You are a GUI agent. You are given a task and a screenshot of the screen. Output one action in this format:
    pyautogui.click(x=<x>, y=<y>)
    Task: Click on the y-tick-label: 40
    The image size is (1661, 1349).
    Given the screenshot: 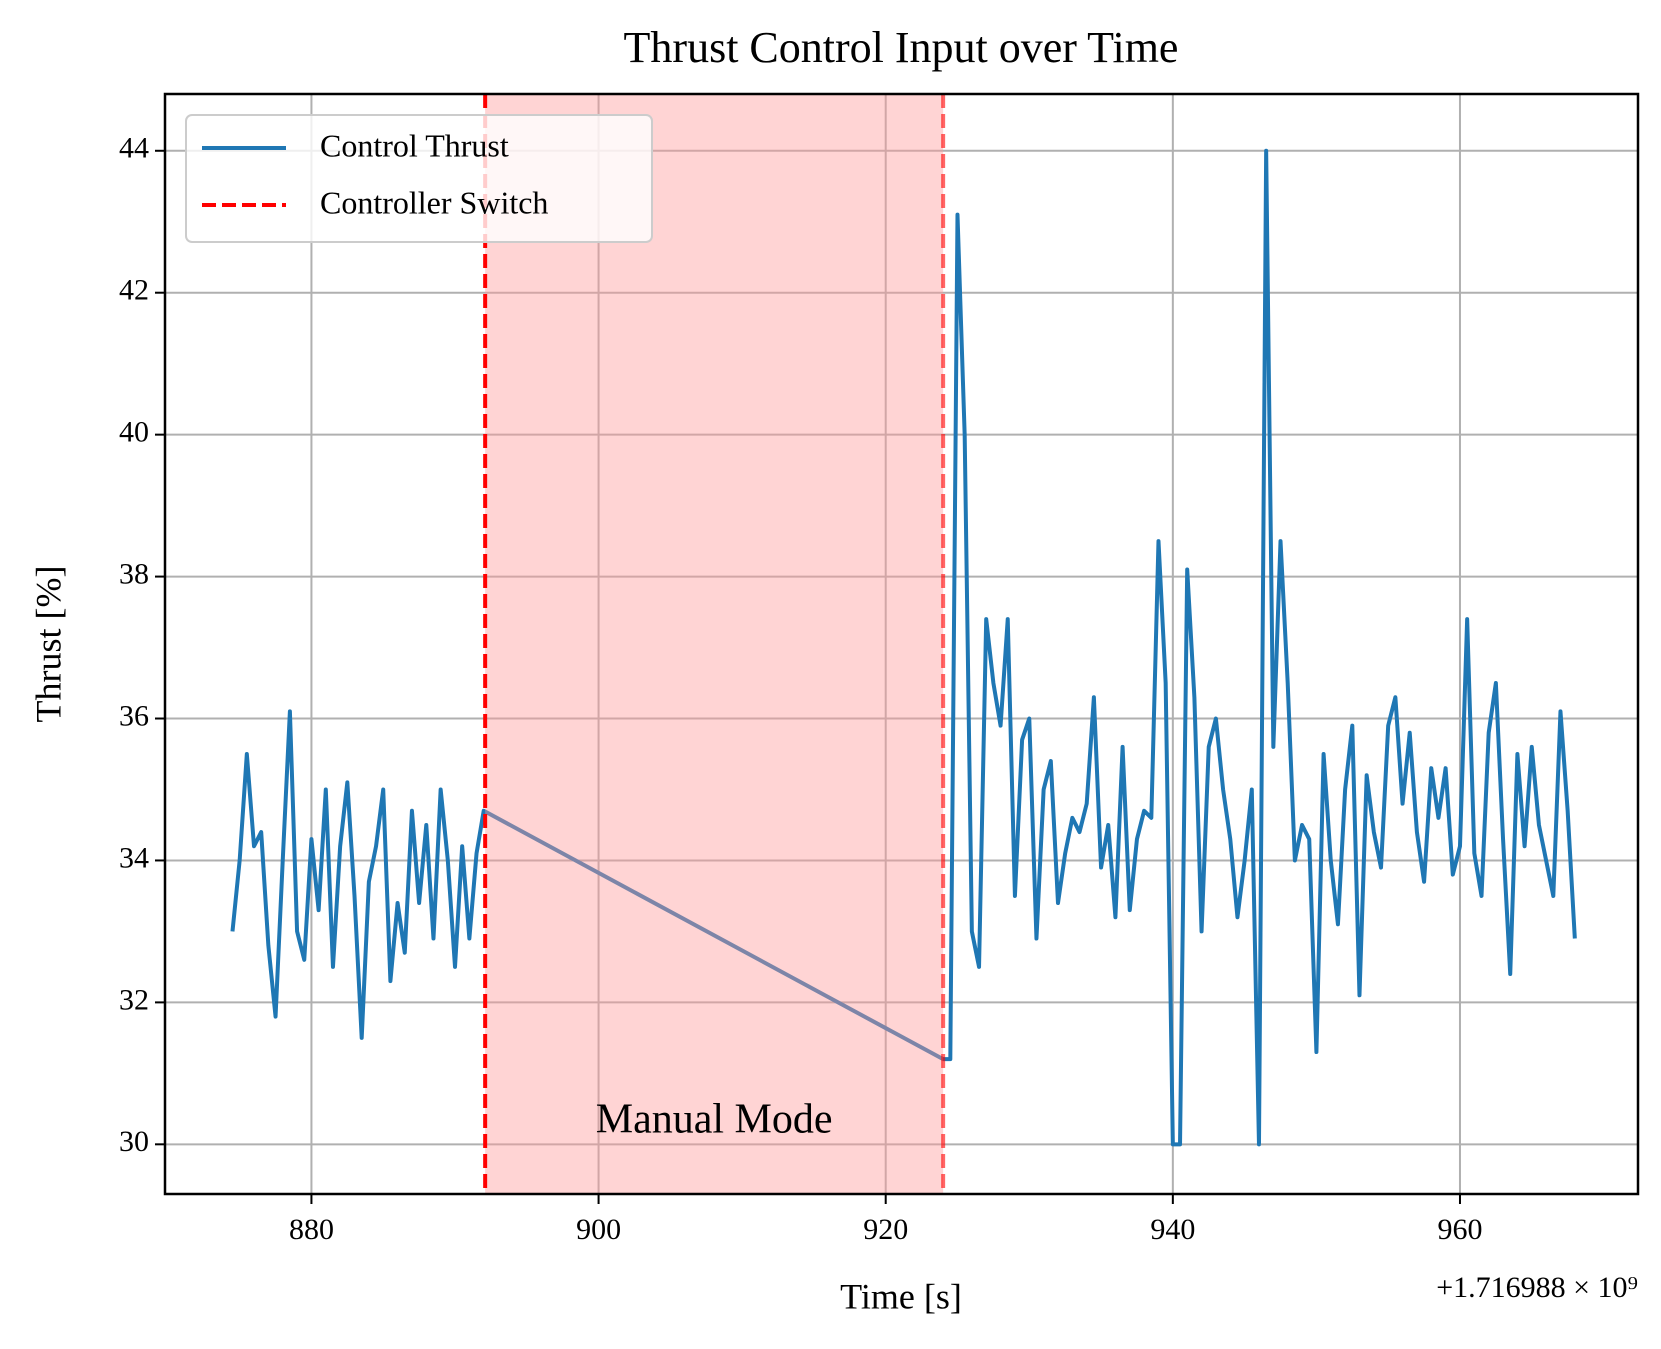 What is the action you would take?
    pyautogui.click(x=134, y=432)
    